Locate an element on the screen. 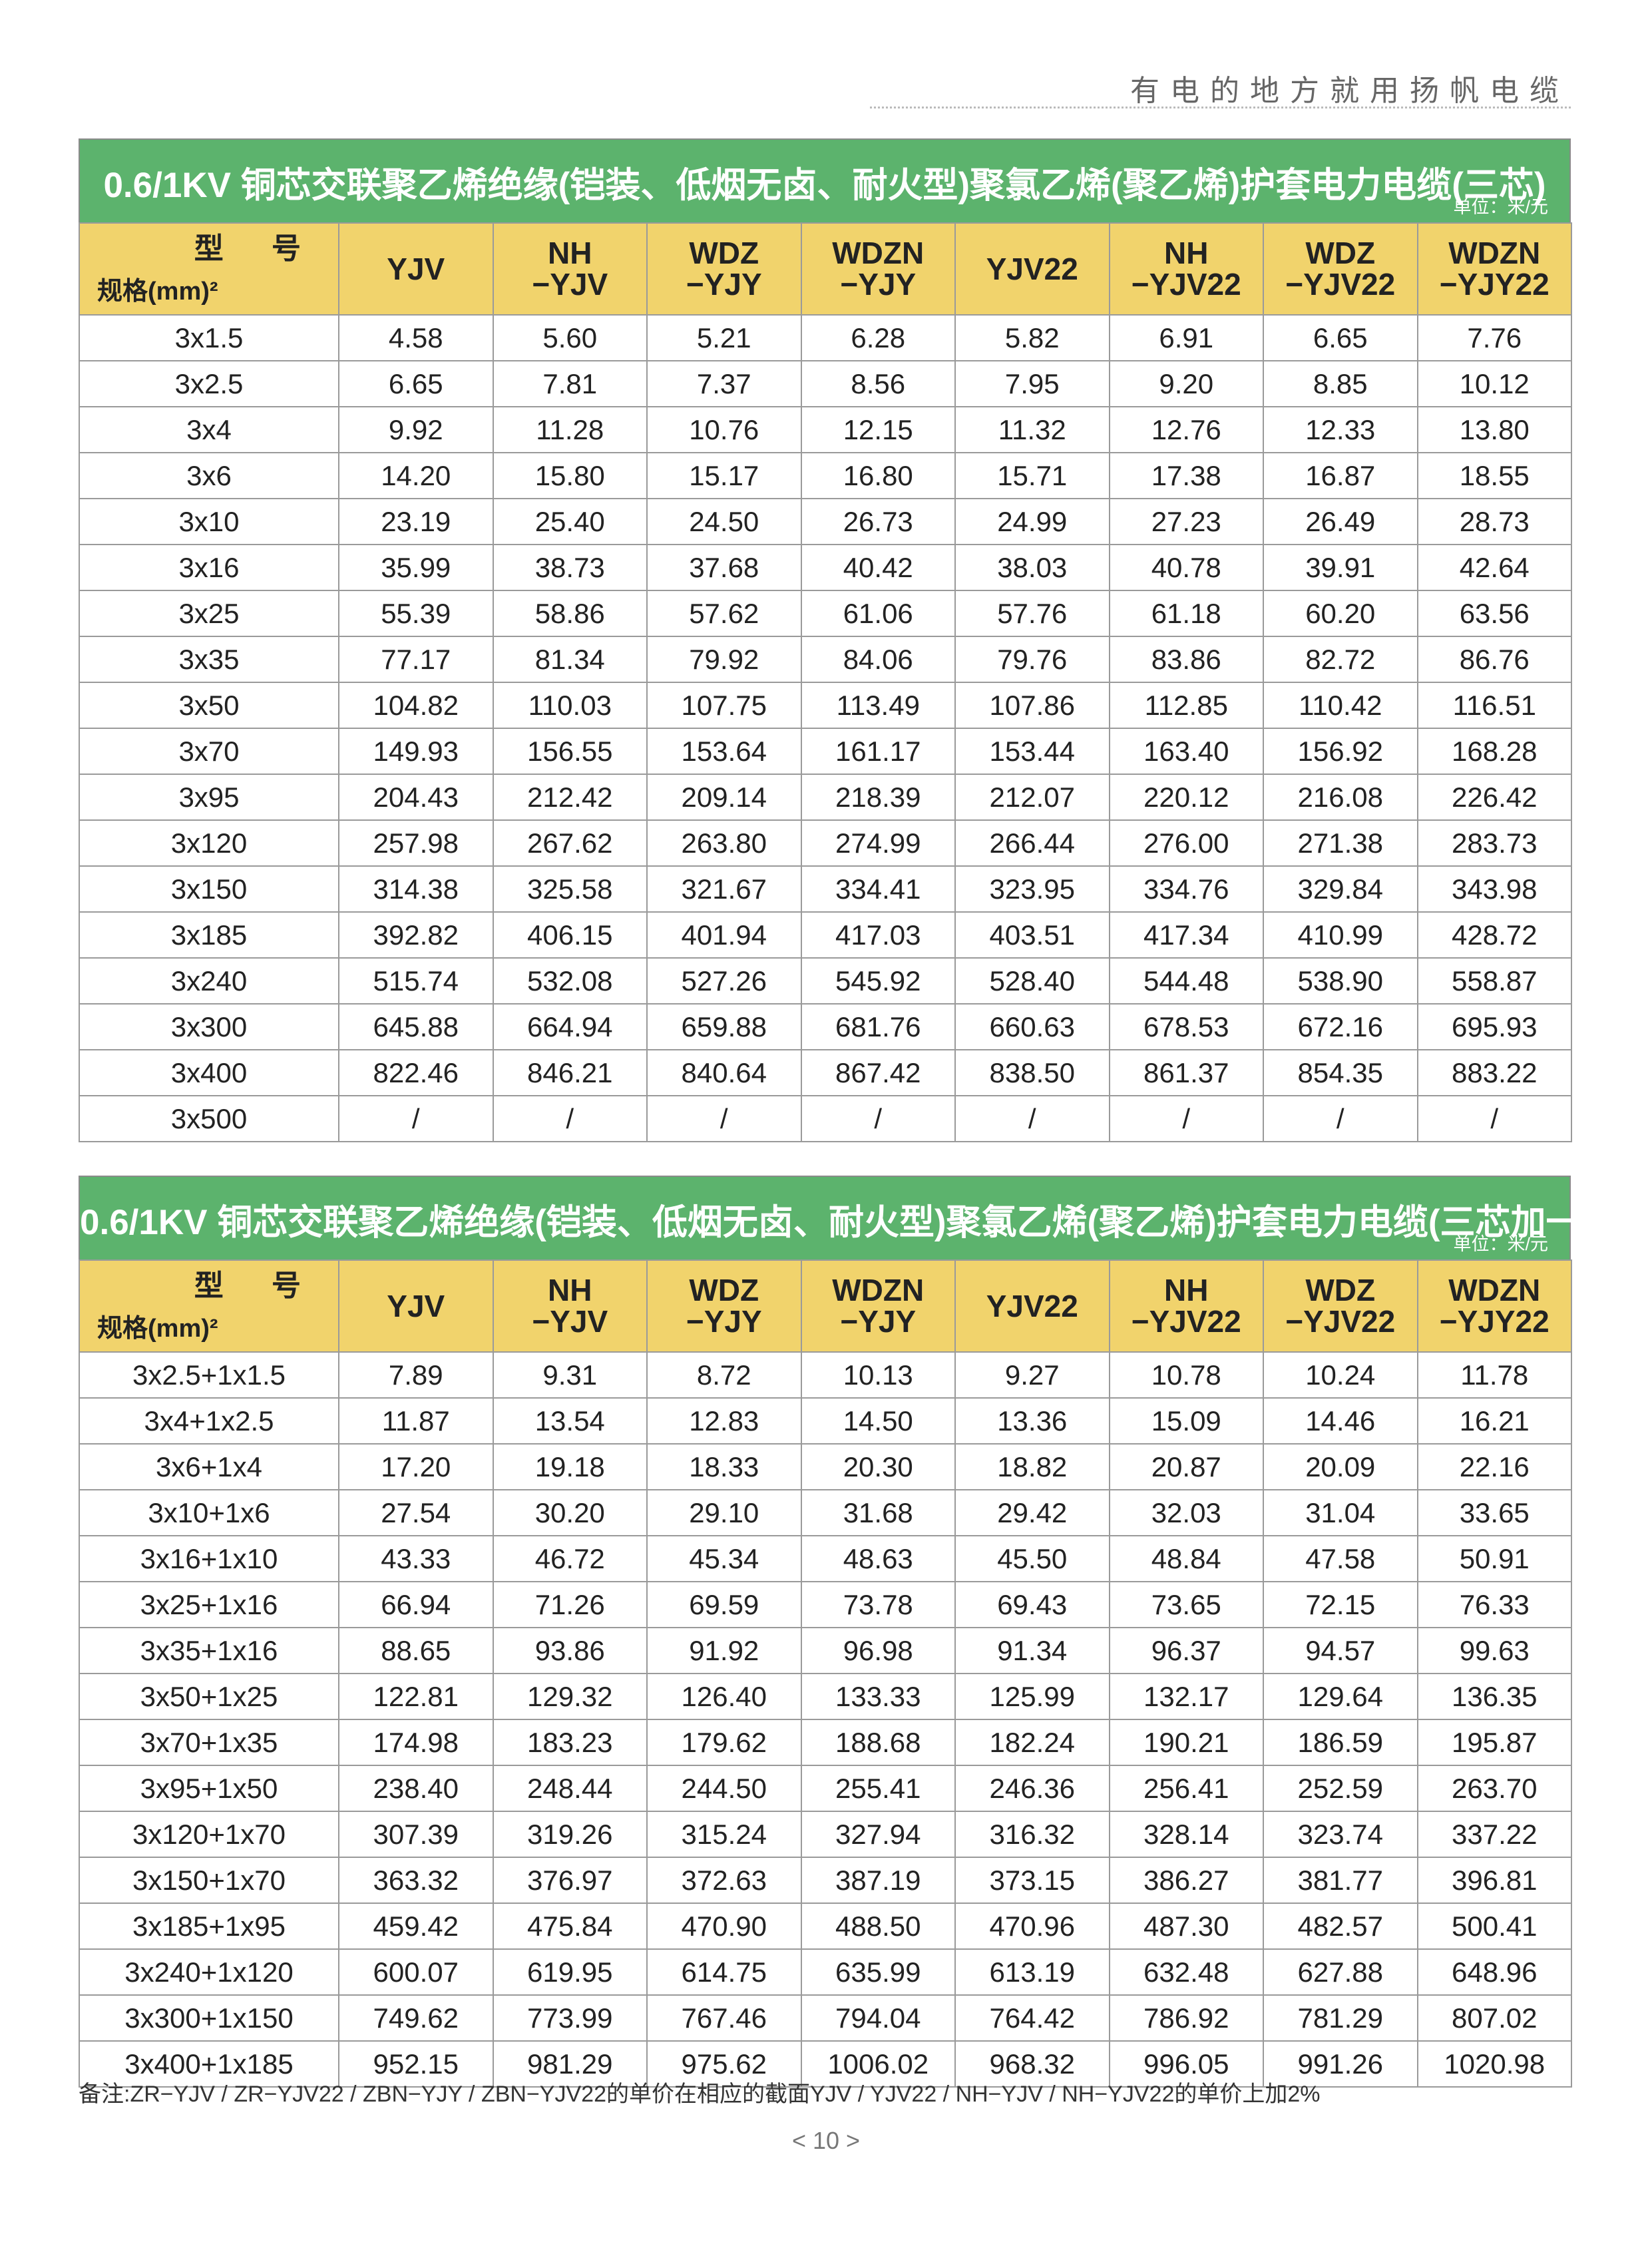 This screenshot has height=2242, width=1652. price-cell: 613.19 is located at coordinates (1032, 1972).